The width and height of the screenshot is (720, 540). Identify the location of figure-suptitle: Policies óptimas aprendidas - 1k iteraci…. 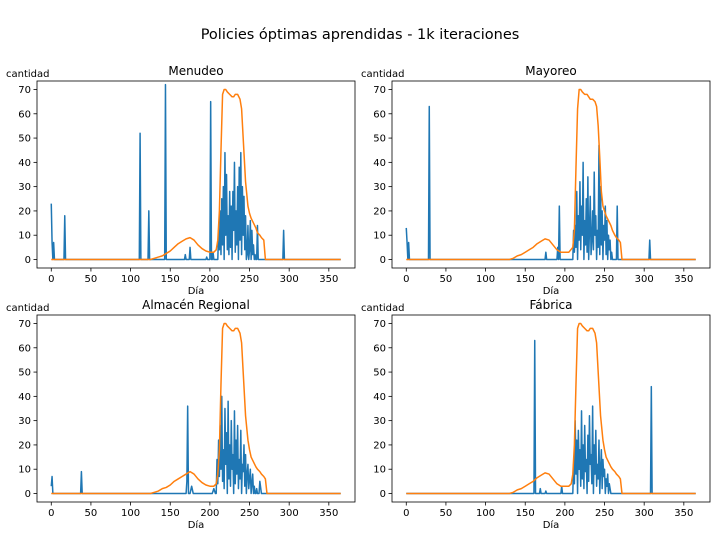
(360, 35).